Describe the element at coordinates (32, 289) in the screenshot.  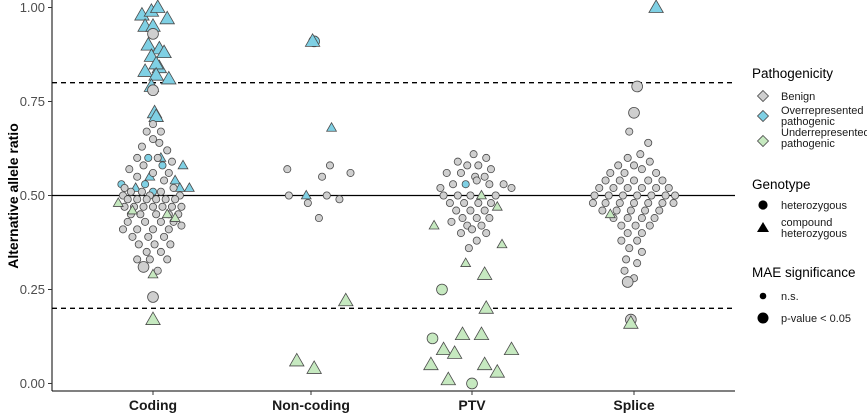
I see `y-tick-label: 0.25` at that location.